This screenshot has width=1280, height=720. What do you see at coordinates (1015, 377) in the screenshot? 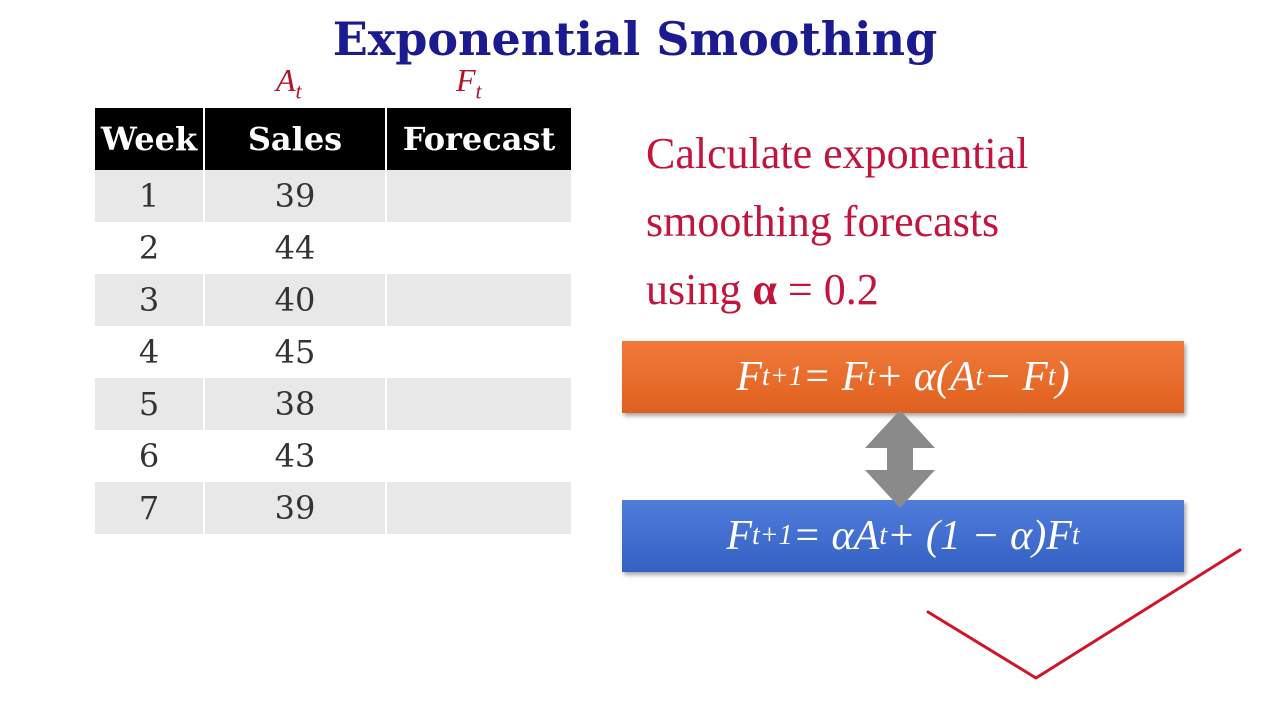
I see `formula-term: − F` at bounding box center [1015, 377].